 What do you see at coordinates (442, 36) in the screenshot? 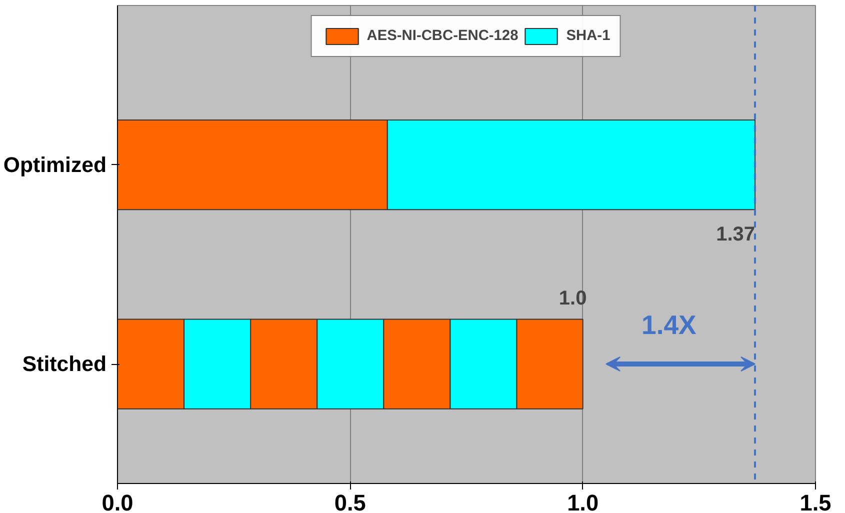
I see `legend-label: AES-NI-CBC-ENC-128` at bounding box center [442, 36].